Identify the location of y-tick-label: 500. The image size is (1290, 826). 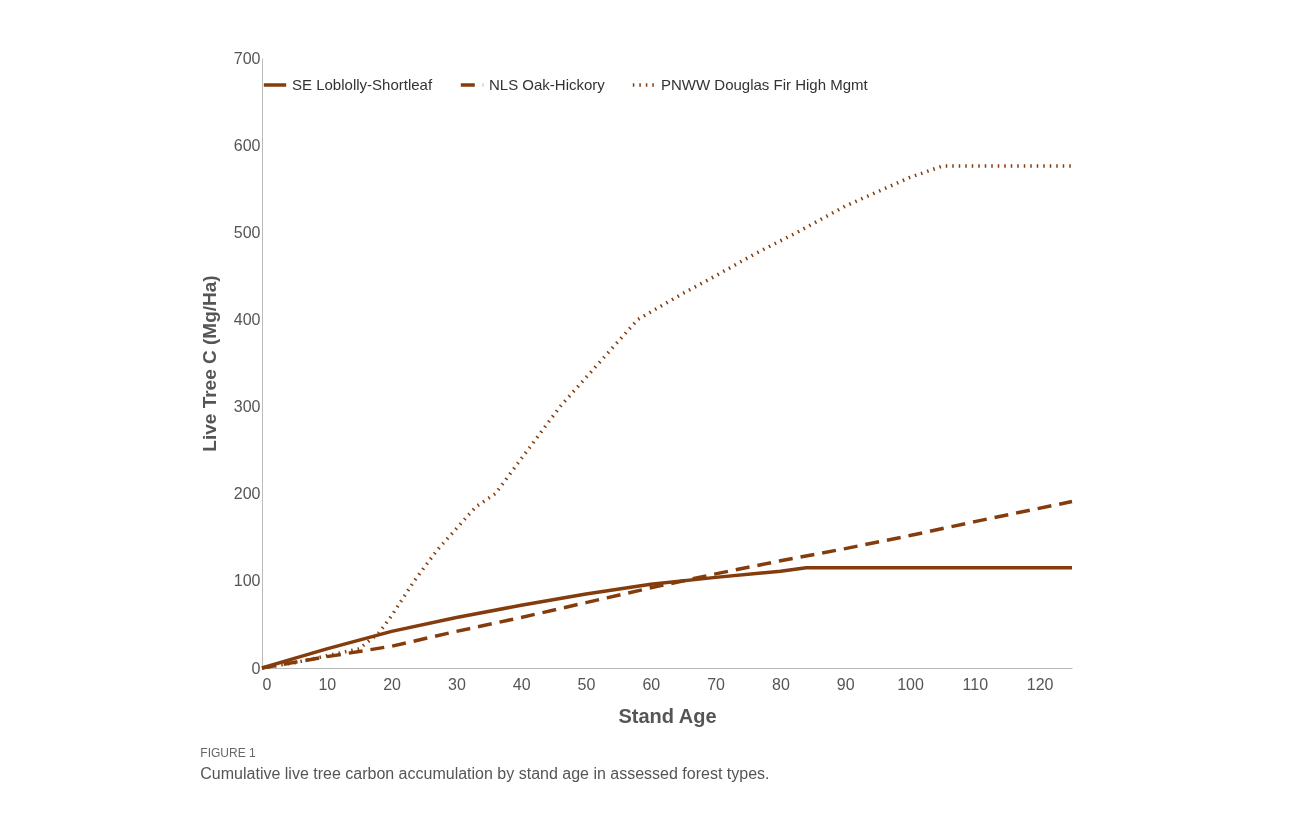
(247, 232).